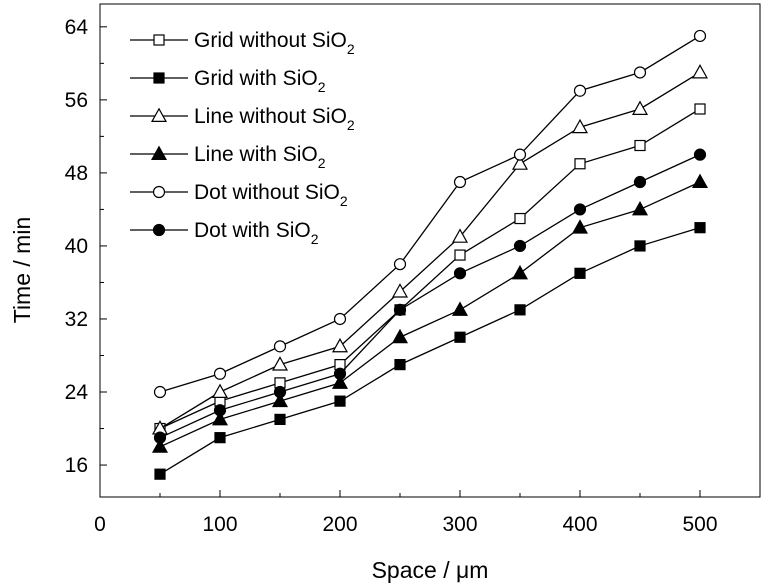 This screenshot has width=768, height=587. I want to click on legend-label-main: Grid without SiO, so click(270, 40).